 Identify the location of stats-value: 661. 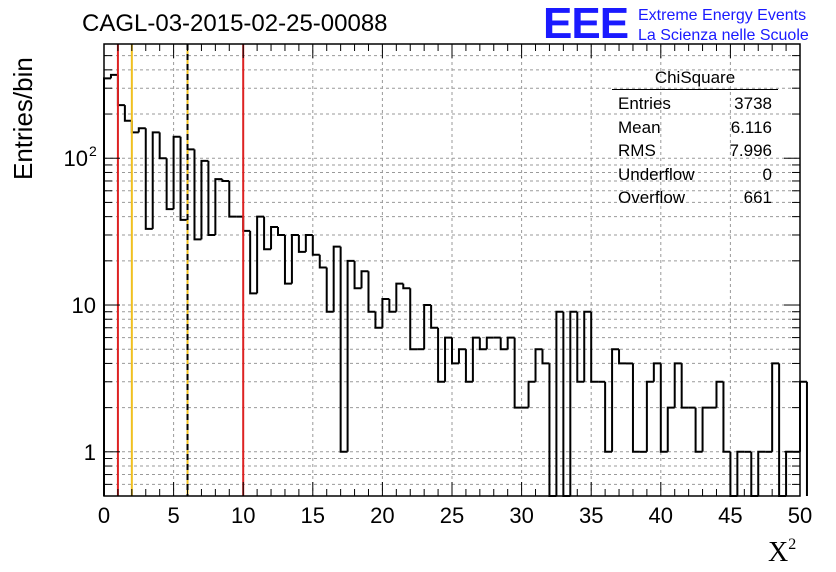
(757, 198).